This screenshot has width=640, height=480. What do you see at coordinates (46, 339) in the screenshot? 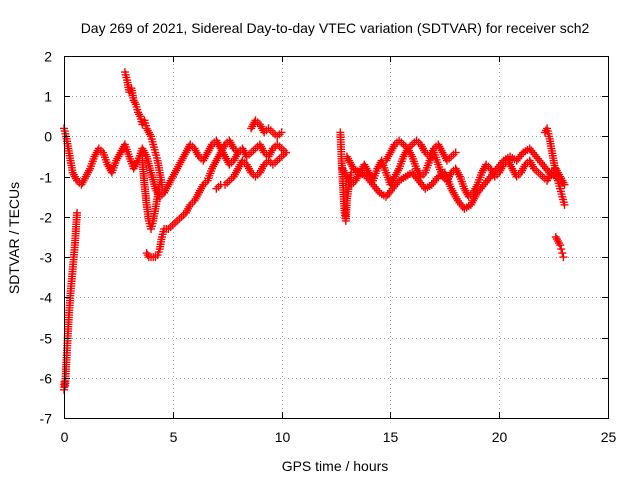
I see `y-tick-label: -5` at bounding box center [46, 339].